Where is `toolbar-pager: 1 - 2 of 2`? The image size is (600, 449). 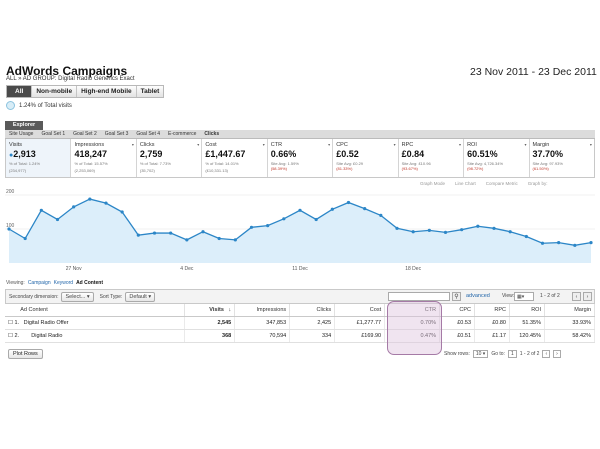
toolbar-pager: 1 - 2 of 2 is located at coordinates (550, 296).